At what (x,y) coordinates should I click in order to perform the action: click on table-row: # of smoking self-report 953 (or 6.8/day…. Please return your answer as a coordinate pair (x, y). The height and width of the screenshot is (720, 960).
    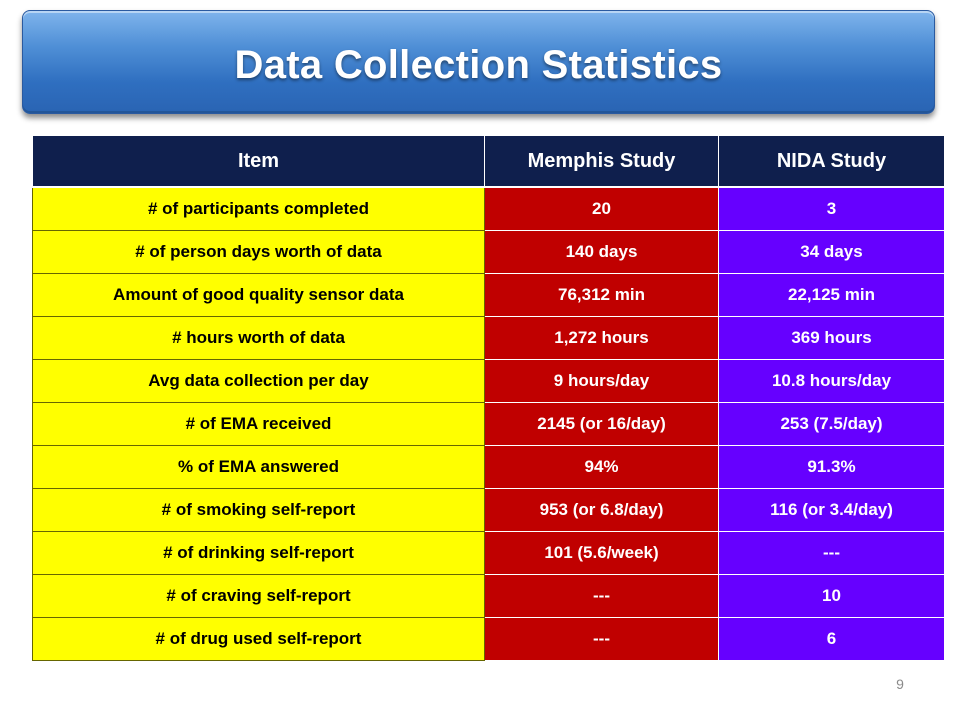
    Looking at the image, I should click on (488, 510).